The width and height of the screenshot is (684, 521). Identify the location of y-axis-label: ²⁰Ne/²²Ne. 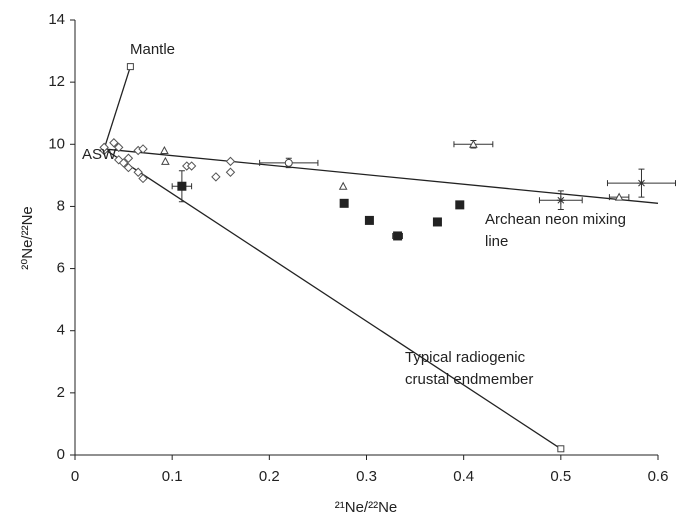
(27, 238).